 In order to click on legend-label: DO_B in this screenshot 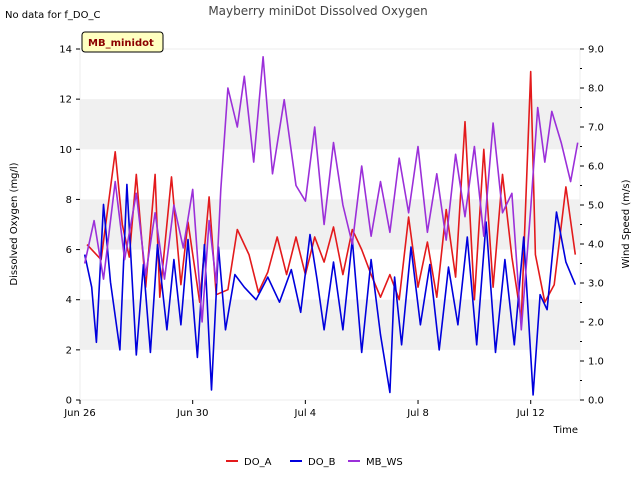, I will do `click(322, 462)`.